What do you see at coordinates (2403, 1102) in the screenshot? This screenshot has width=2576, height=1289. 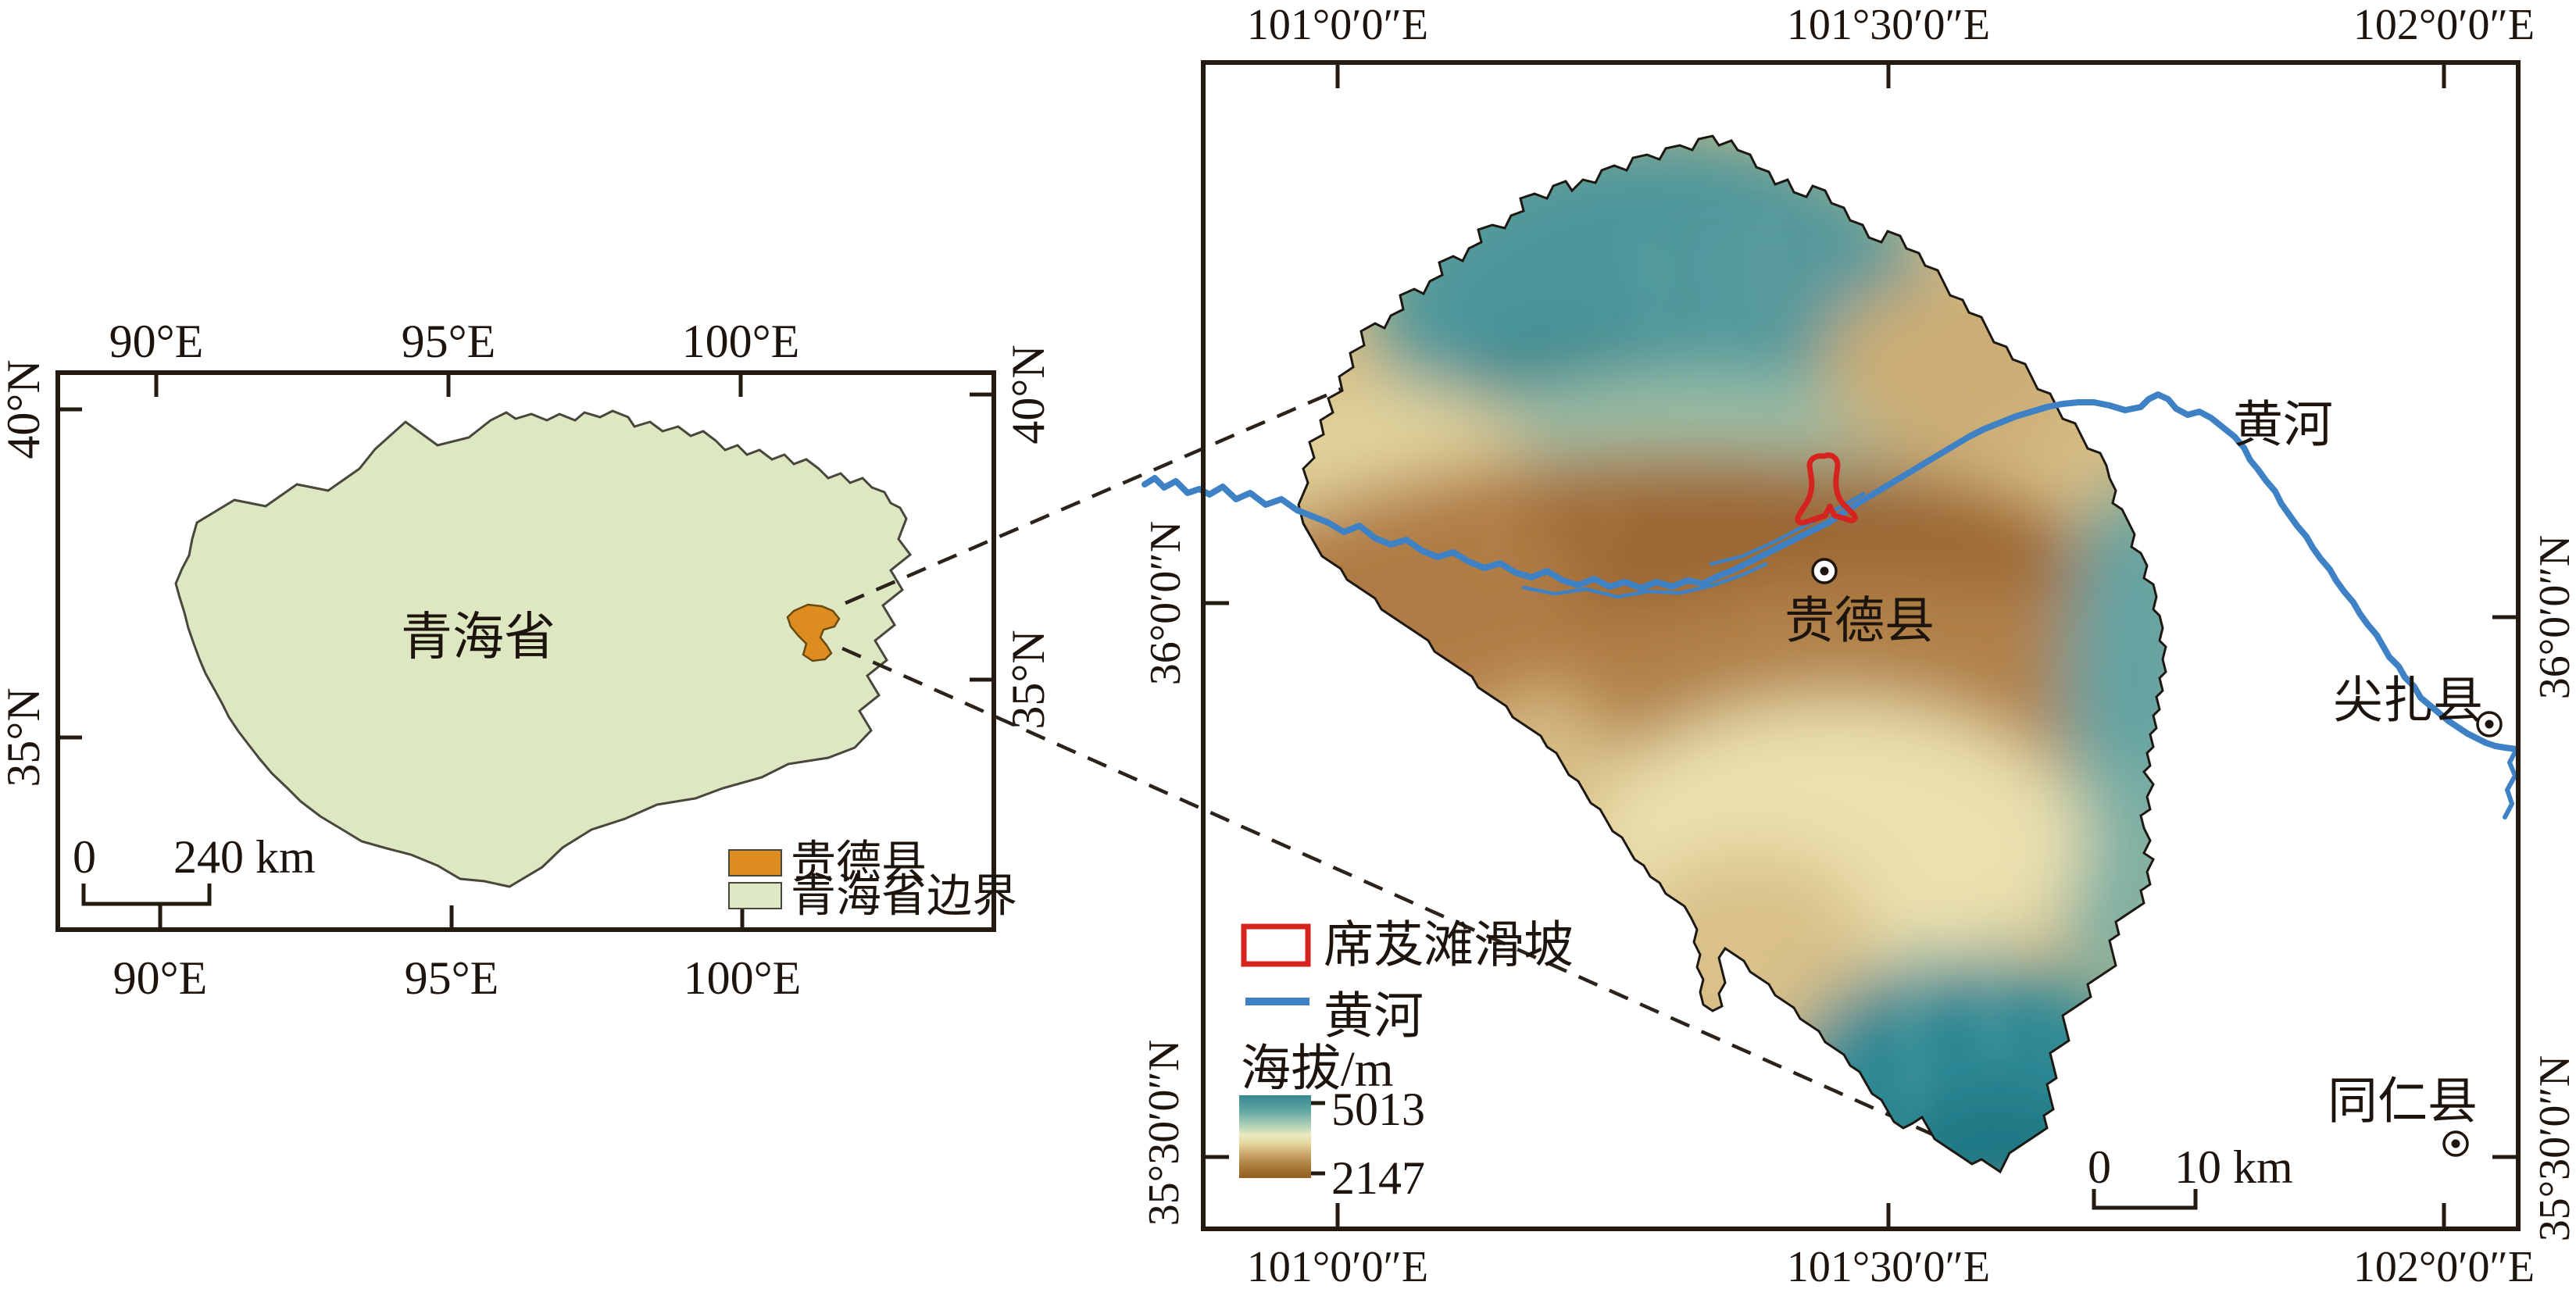 I see `label-tongren-county: 同仁县` at bounding box center [2403, 1102].